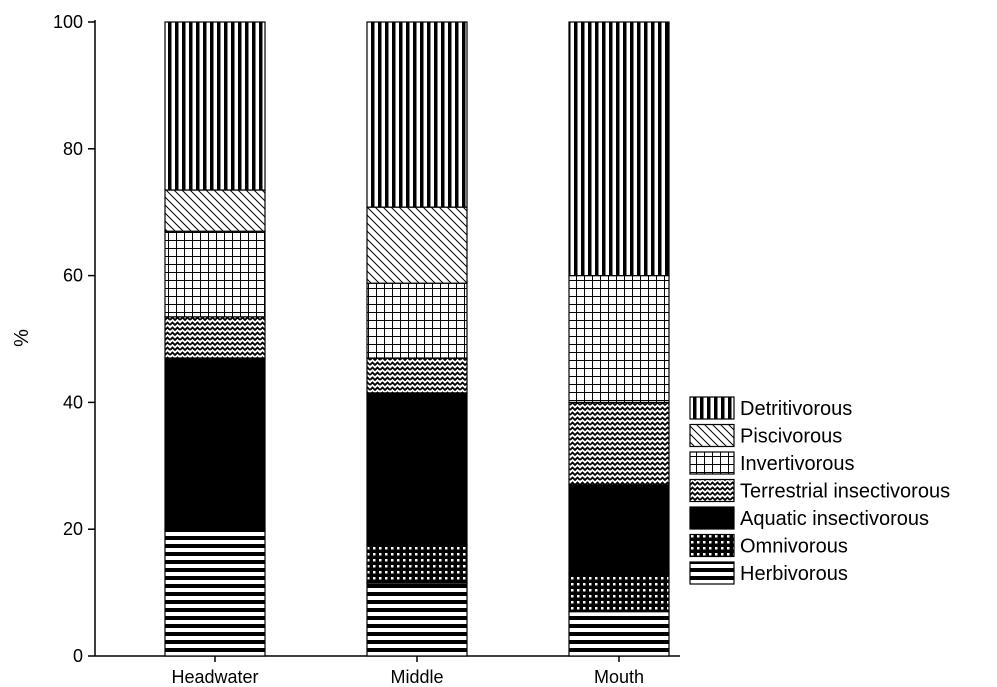  I want to click on x-tick-label: Mouth, so click(619, 677).